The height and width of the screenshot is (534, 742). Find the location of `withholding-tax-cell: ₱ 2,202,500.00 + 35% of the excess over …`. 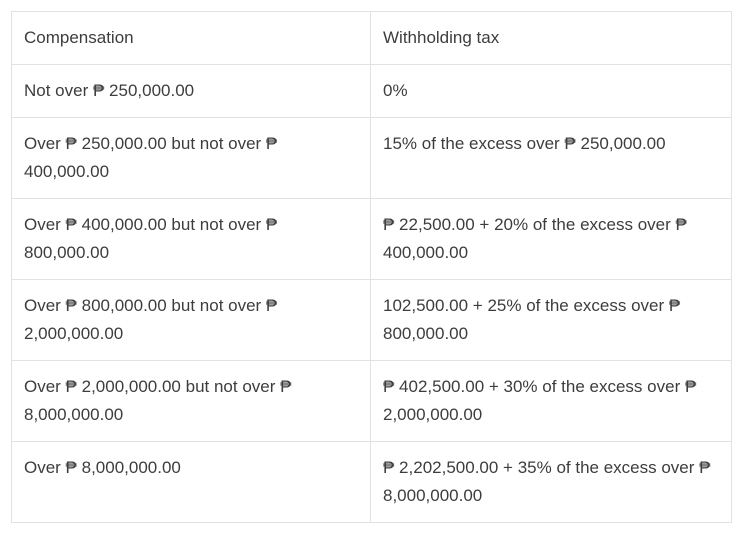

withholding-tax-cell: ₱ 2,202,500.00 + 35% of the excess over … is located at coordinates (551, 482).